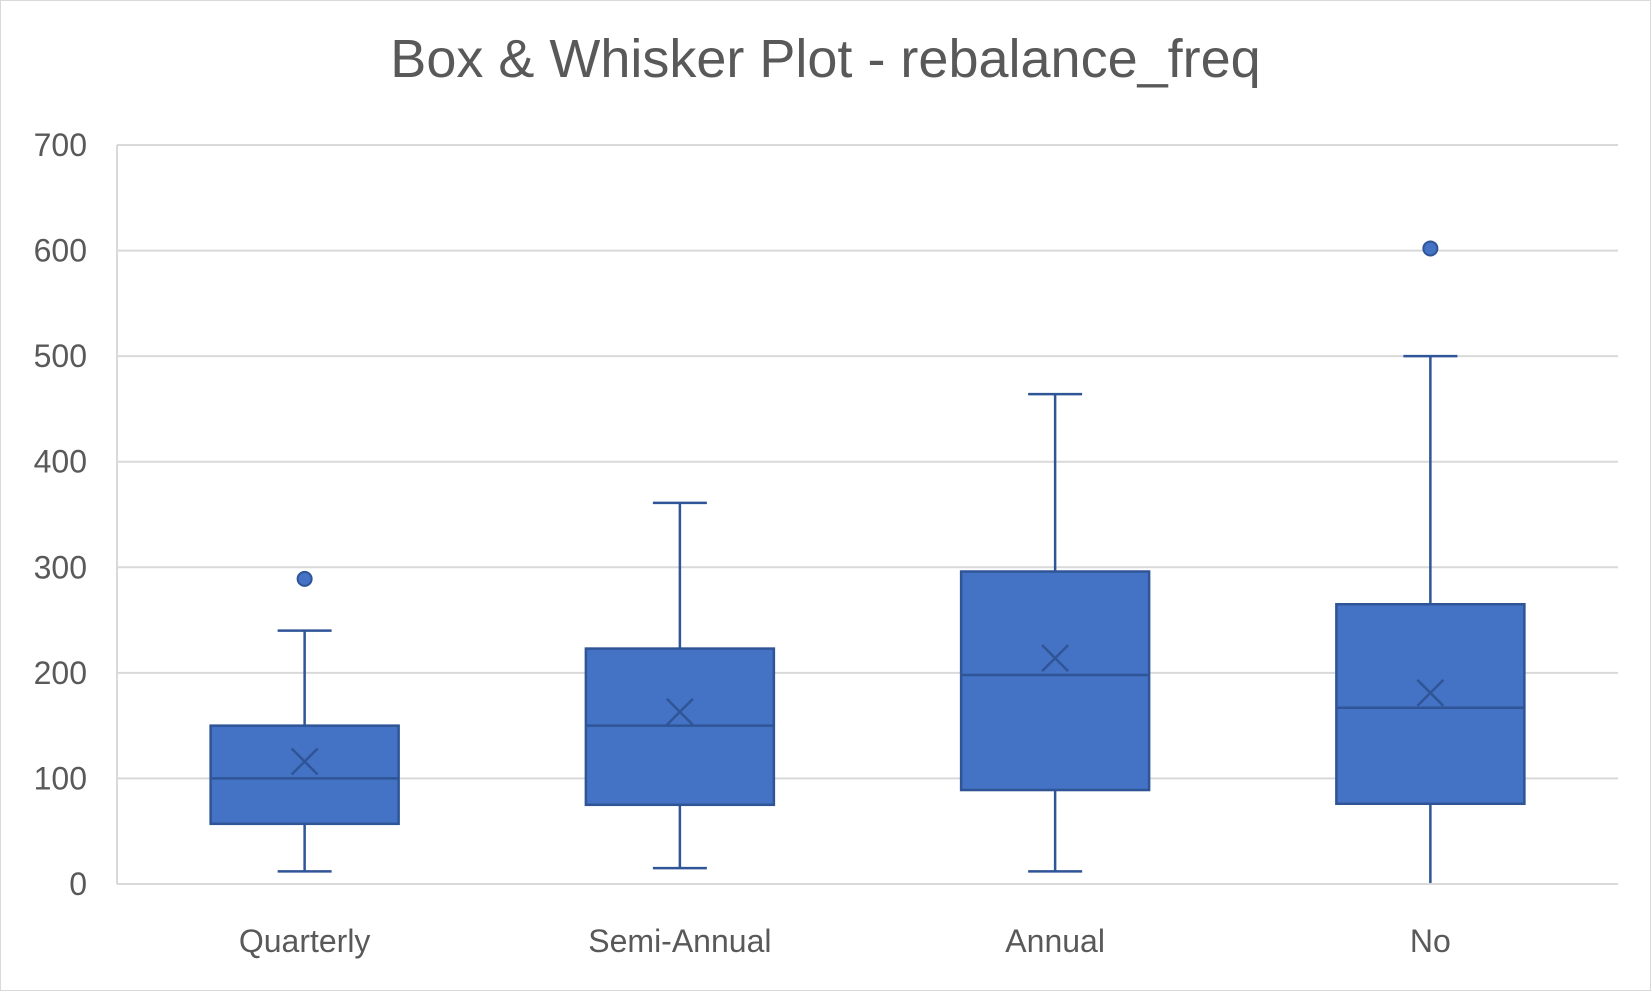 This screenshot has height=991, width=1651. What do you see at coordinates (60, 462) in the screenshot?
I see `y-tick-label: 400` at bounding box center [60, 462].